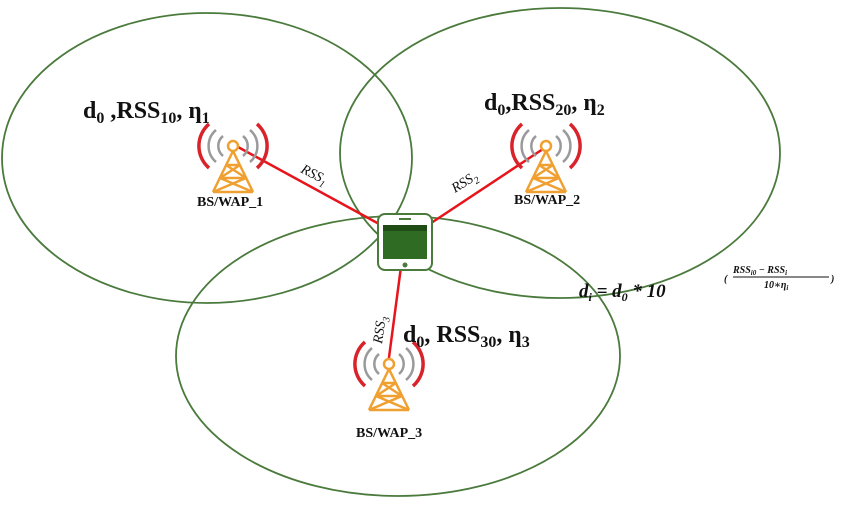 The image size is (847, 510). I want to click on rss-label-3: RSS3, so click(382, 330).